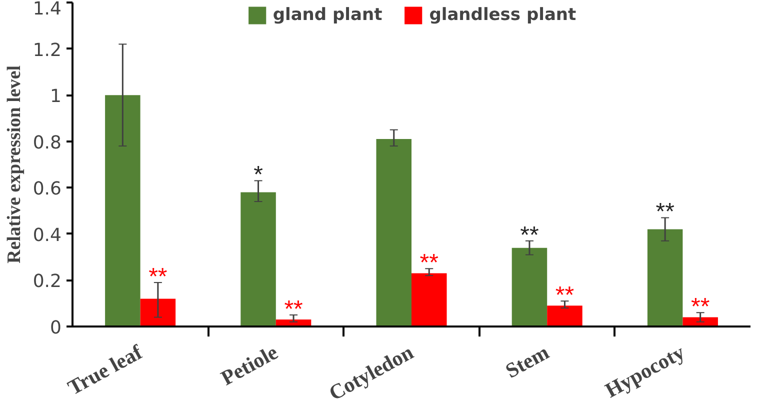  I want to click on y-tick-label: 1, so click(56, 97).